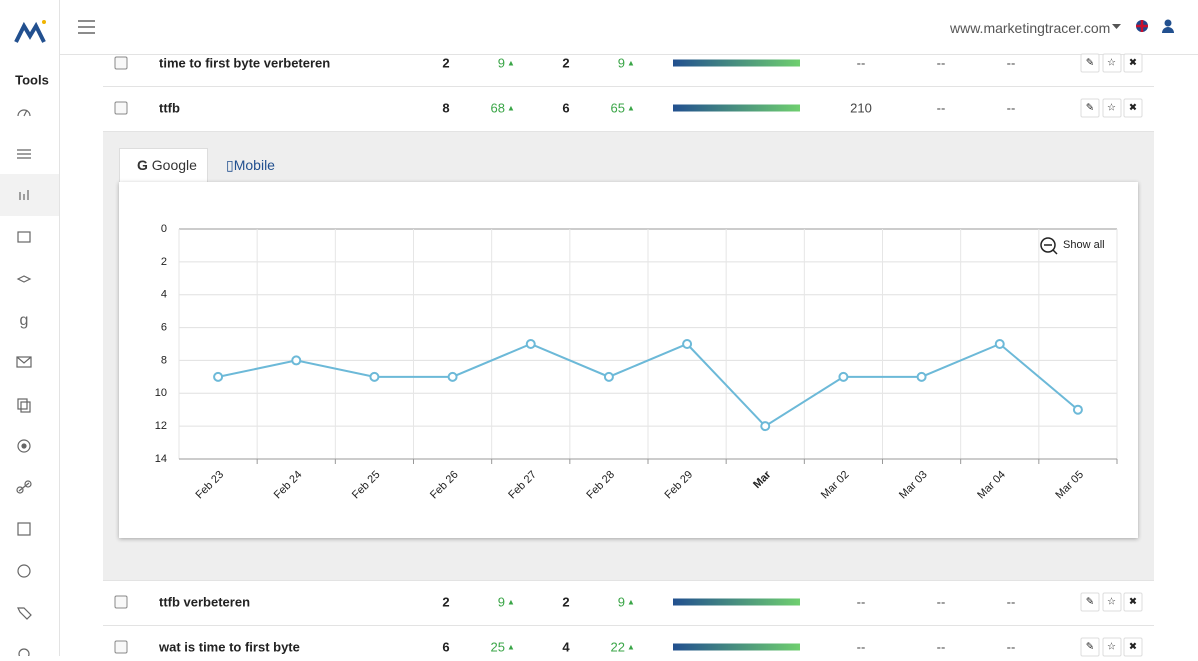 The height and width of the screenshot is (661, 1198). Describe the element at coordinates (991, 485) in the screenshot. I see `x-tick-label: Mar 04` at that location.